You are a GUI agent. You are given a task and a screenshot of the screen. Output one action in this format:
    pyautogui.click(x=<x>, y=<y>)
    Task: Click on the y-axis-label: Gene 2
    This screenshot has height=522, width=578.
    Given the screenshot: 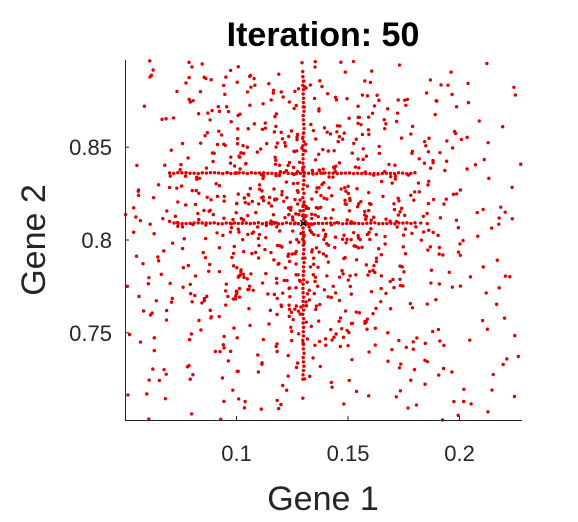 What is the action you would take?
    pyautogui.click(x=34, y=240)
    